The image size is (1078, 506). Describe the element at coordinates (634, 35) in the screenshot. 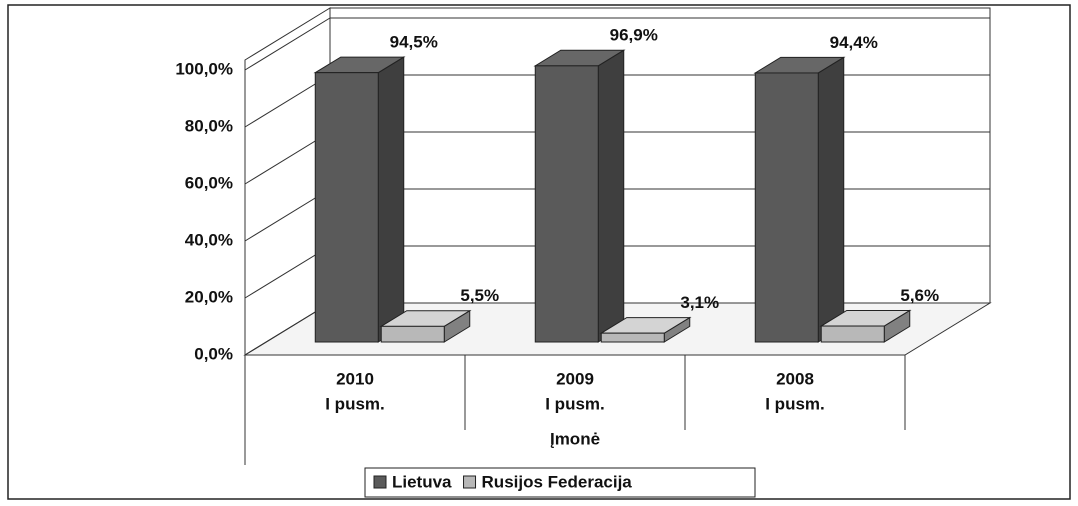

I see `value-label: 96,9%` at that location.